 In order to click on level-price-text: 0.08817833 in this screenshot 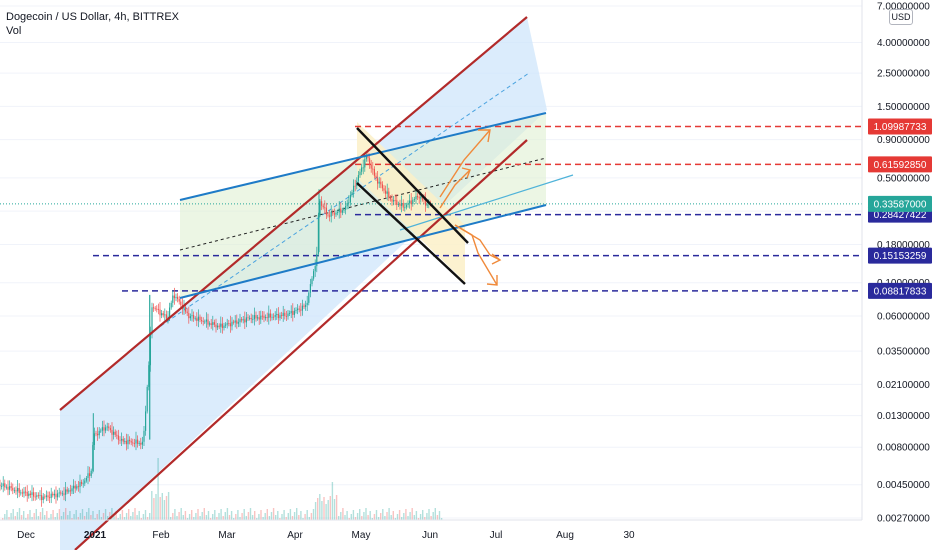, I will do `click(900, 291)`.